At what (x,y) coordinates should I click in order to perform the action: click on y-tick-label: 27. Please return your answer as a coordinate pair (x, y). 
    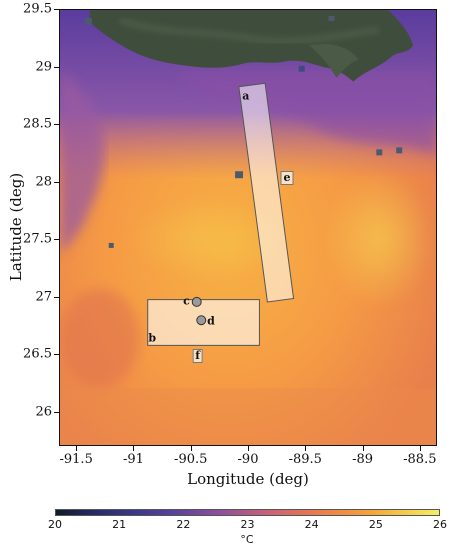
    Looking at the image, I should click on (43, 296).